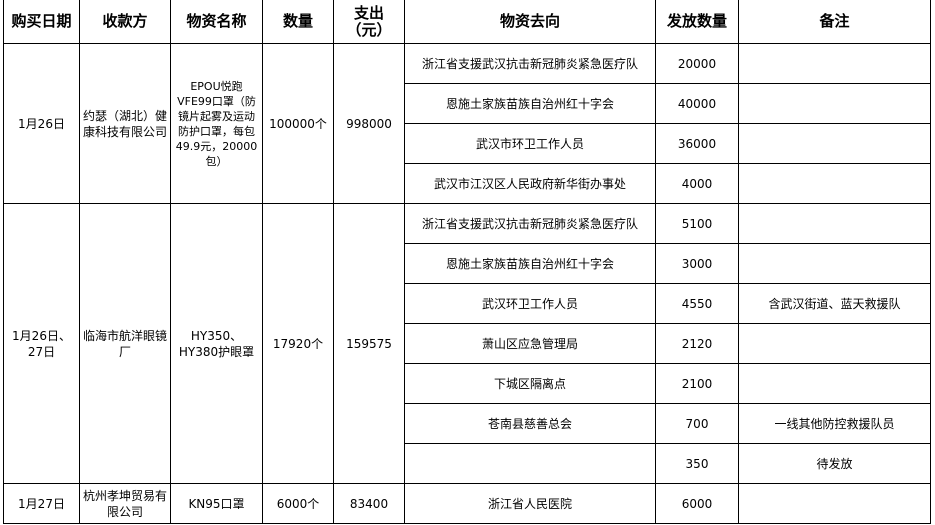  I want to click on table-row: 恩施土家族苗族自治州红十字会 40000, so click(467, 103).